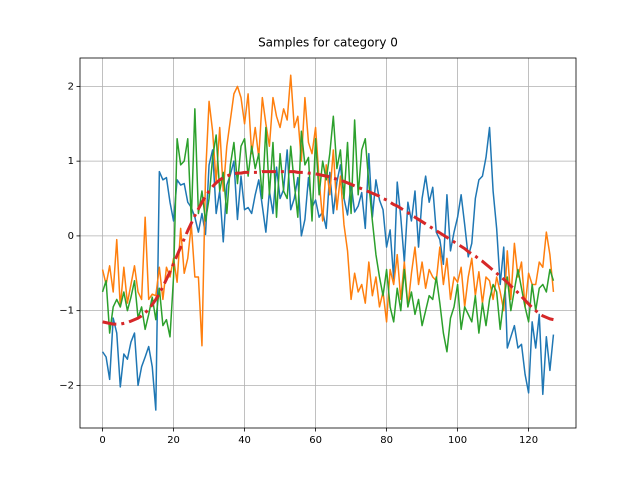  I want to click on y-tick-label: 1, so click(71, 161).